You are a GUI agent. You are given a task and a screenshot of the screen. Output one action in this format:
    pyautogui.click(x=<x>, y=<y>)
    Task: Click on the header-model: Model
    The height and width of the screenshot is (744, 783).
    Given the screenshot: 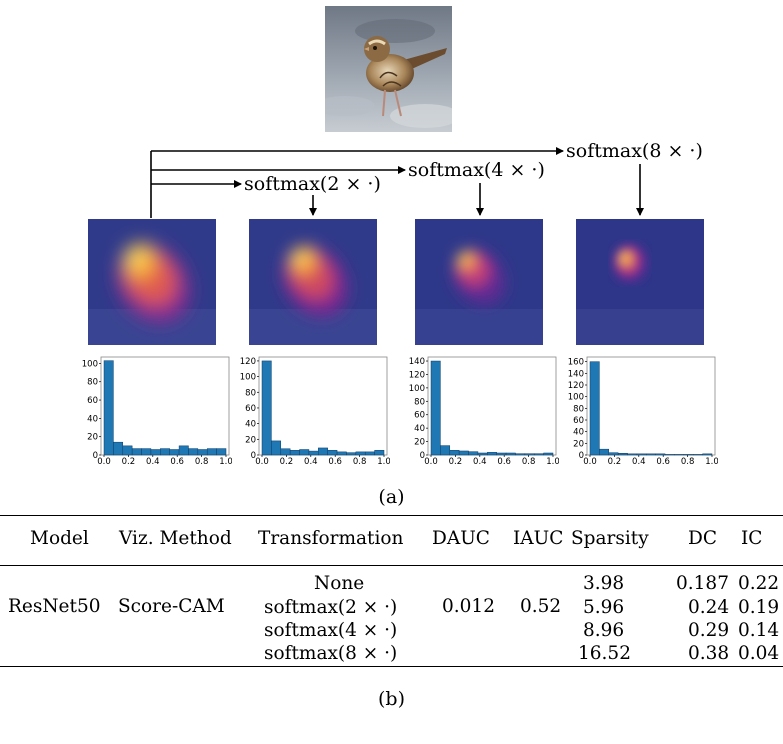 What is the action you would take?
    pyautogui.click(x=59, y=538)
    